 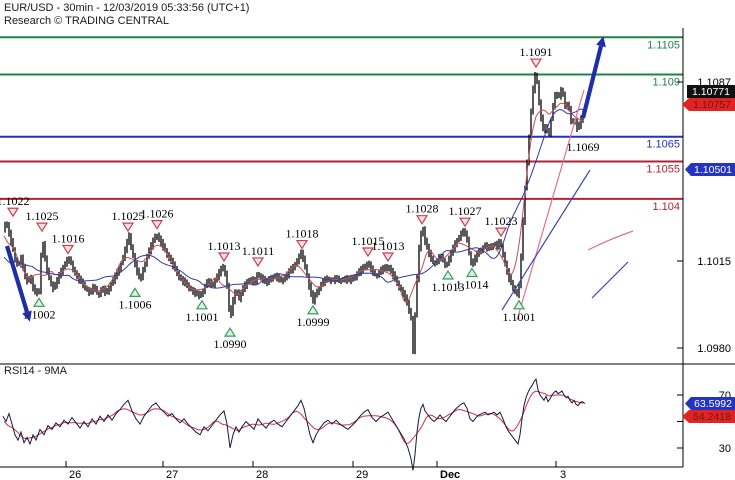 What do you see at coordinates (313, 322) in the screenshot?
I see `pivot-low-label: 1.0999` at bounding box center [313, 322].